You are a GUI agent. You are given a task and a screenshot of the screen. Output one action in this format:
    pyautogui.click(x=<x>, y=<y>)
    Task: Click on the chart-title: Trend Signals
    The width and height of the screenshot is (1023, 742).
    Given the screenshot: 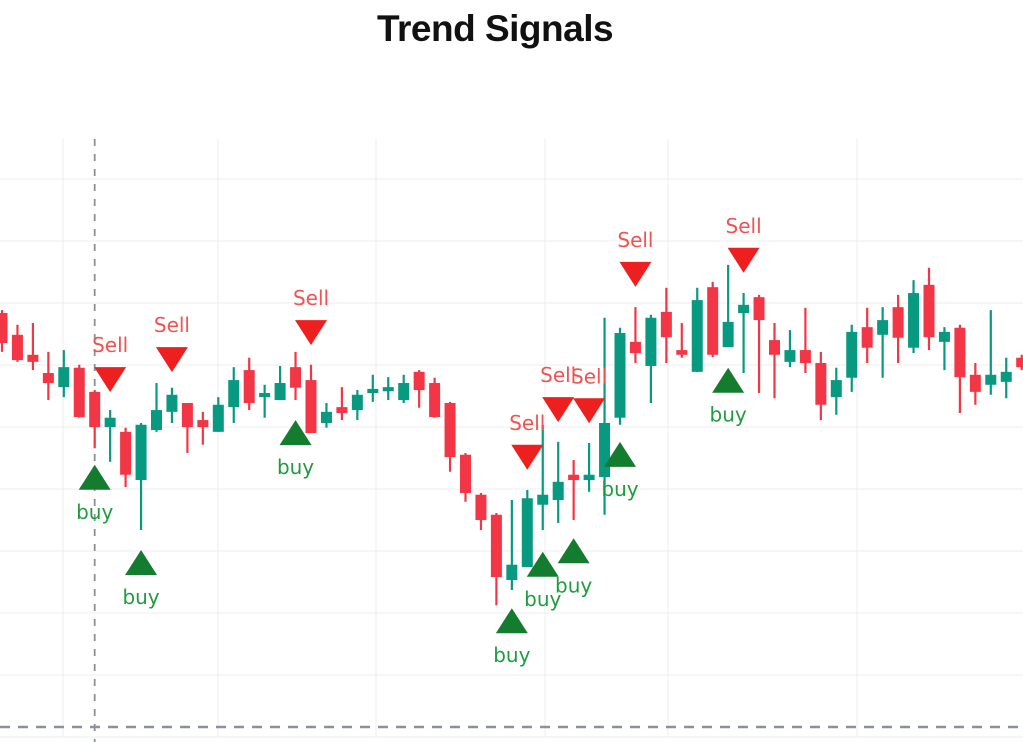 What is the action you would take?
    pyautogui.click(x=495, y=28)
    